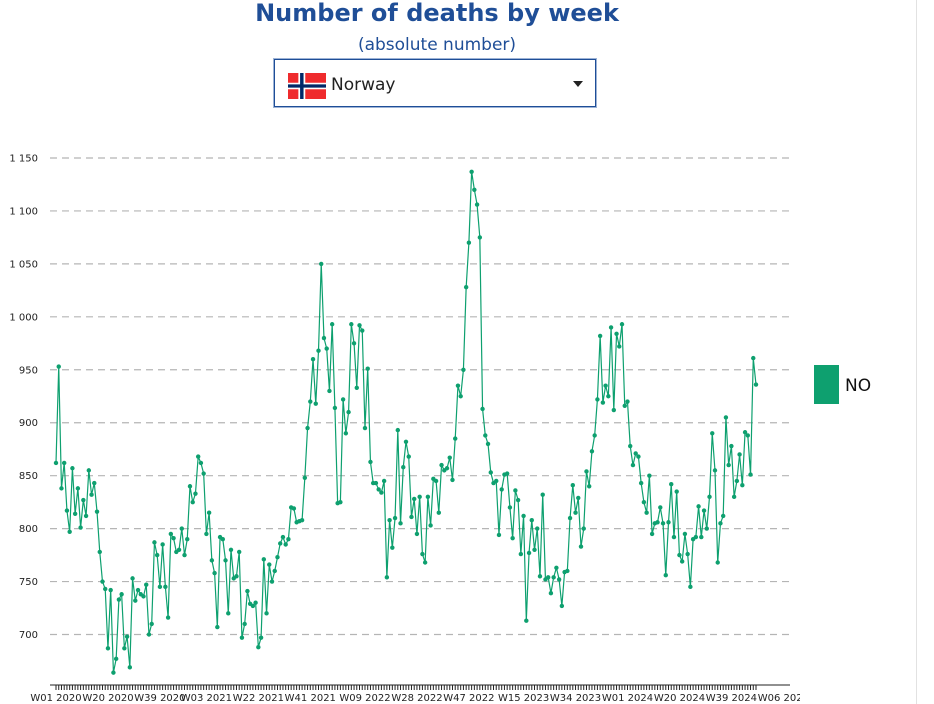 The image size is (934, 704). What do you see at coordinates (435, 83) in the screenshot?
I see `country-select: Norway` at bounding box center [435, 83].